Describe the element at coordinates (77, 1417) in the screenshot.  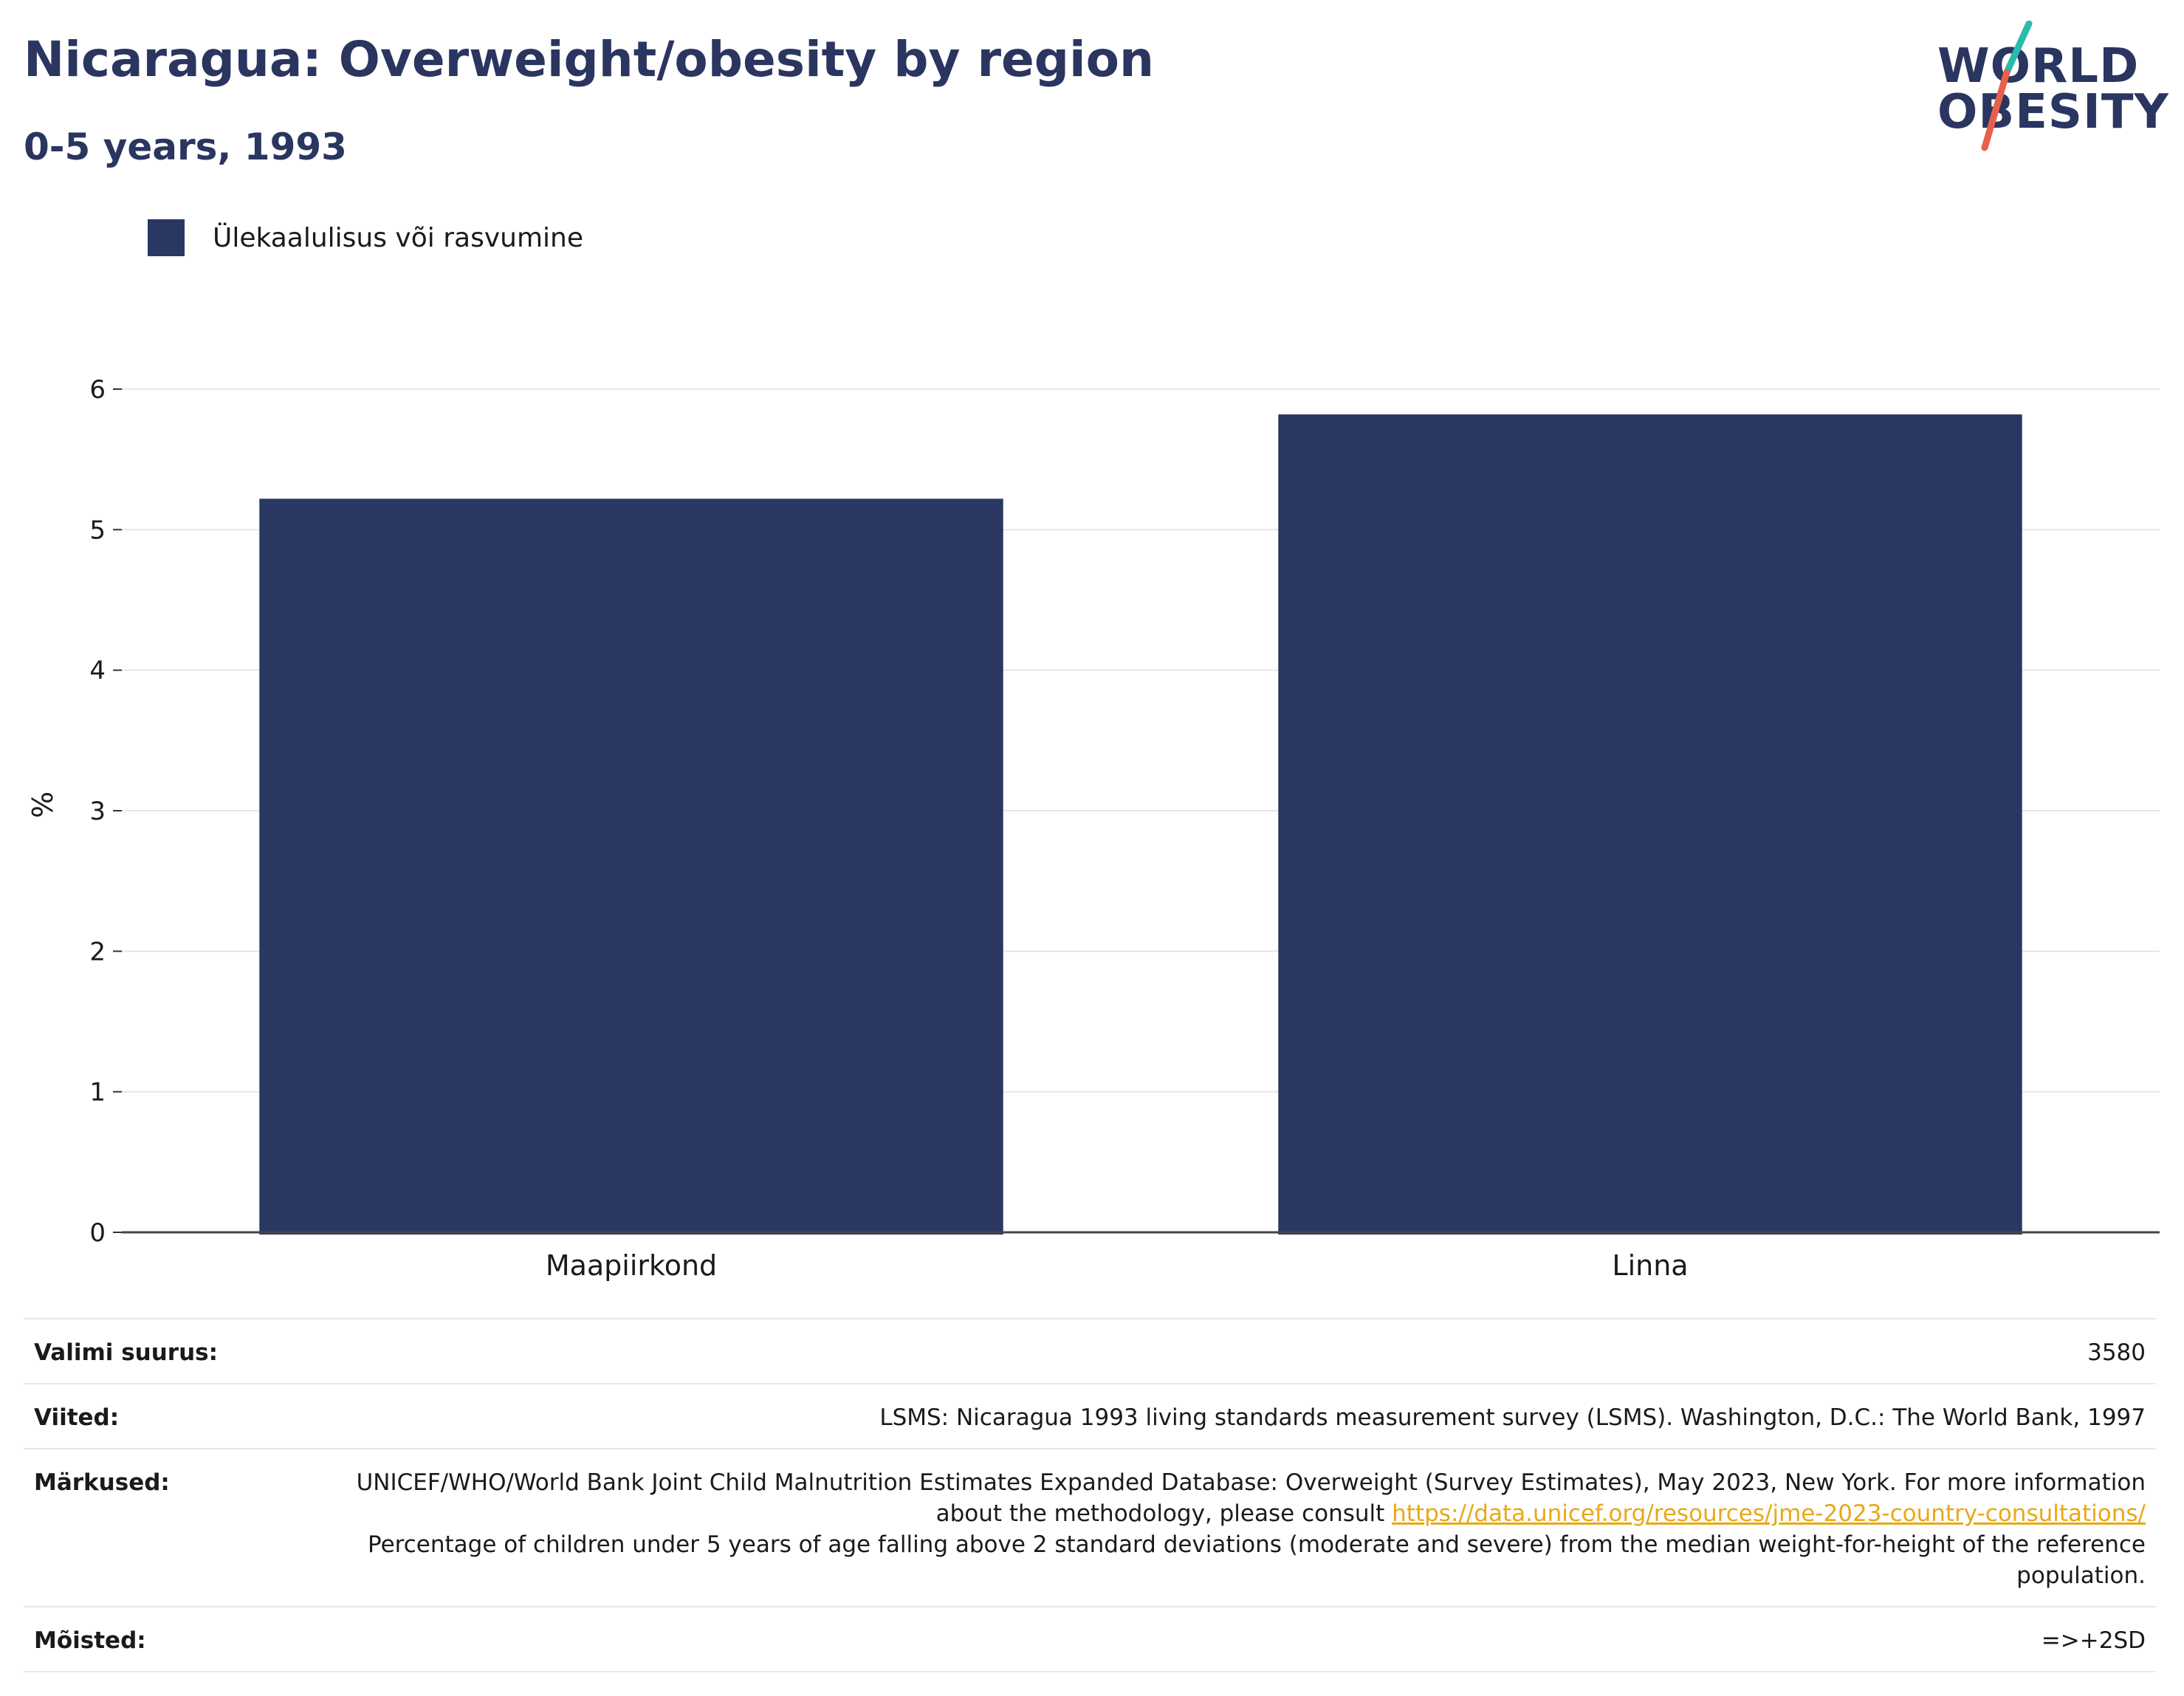
I see `references-label: Viited:` at that location.